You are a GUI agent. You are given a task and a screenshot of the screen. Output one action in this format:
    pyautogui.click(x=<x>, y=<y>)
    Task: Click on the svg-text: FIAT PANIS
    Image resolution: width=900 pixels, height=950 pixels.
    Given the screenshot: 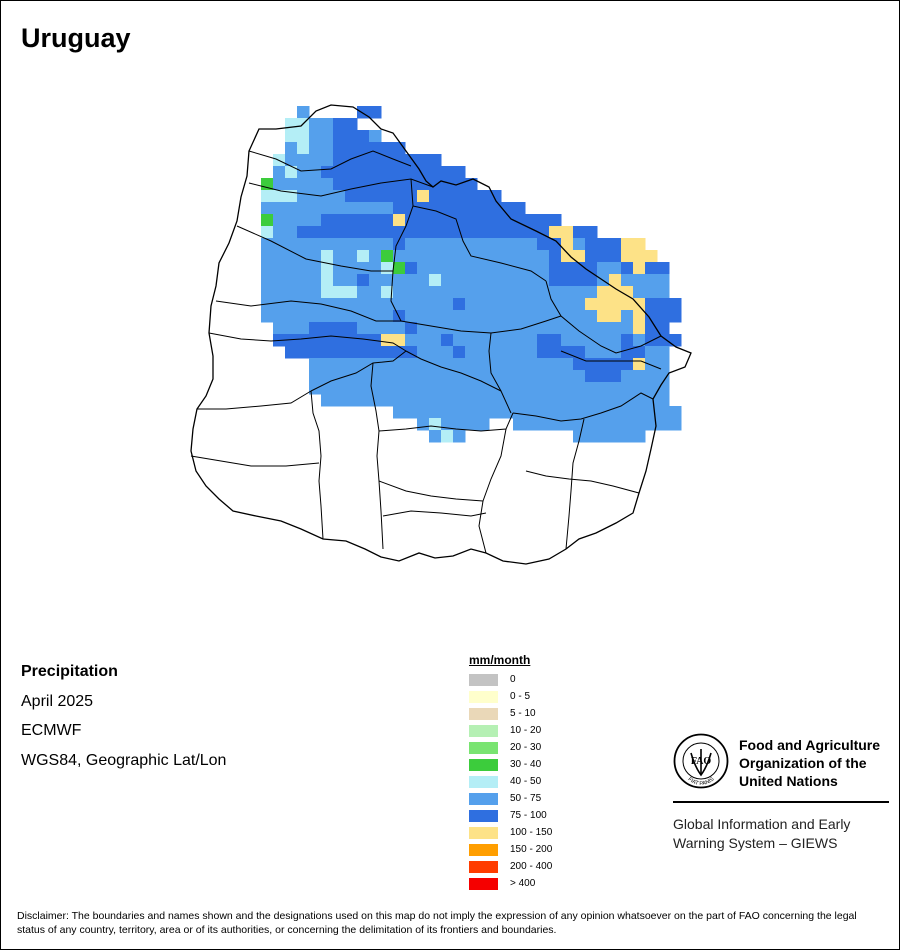 What is the action you would take?
    pyautogui.click(x=701, y=781)
    